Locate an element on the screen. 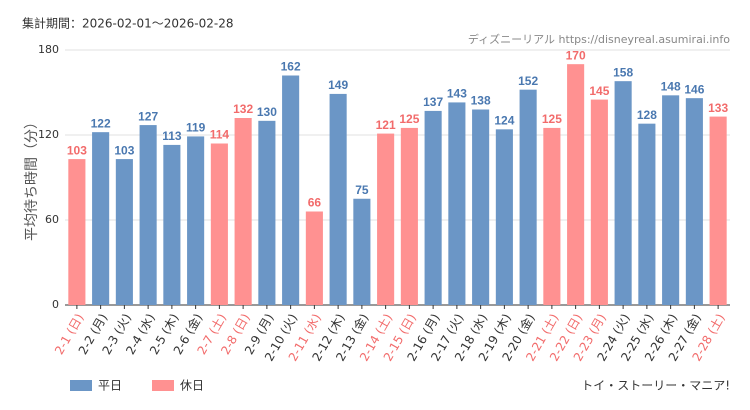 The image size is (750, 410). value-label: 121 is located at coordinates (386, 125).